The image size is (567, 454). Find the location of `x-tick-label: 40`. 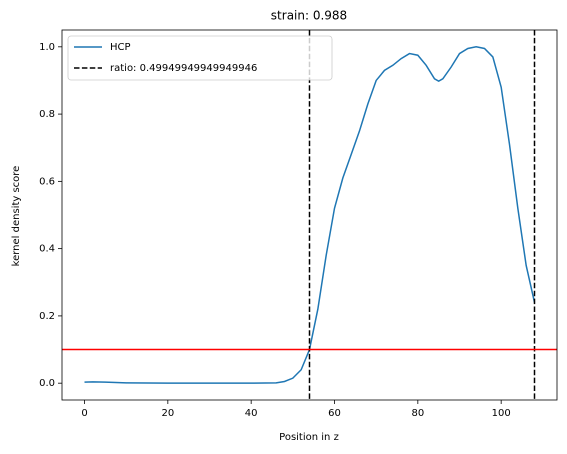

x-tick-label: 40 is located at coordinates (251, 413).